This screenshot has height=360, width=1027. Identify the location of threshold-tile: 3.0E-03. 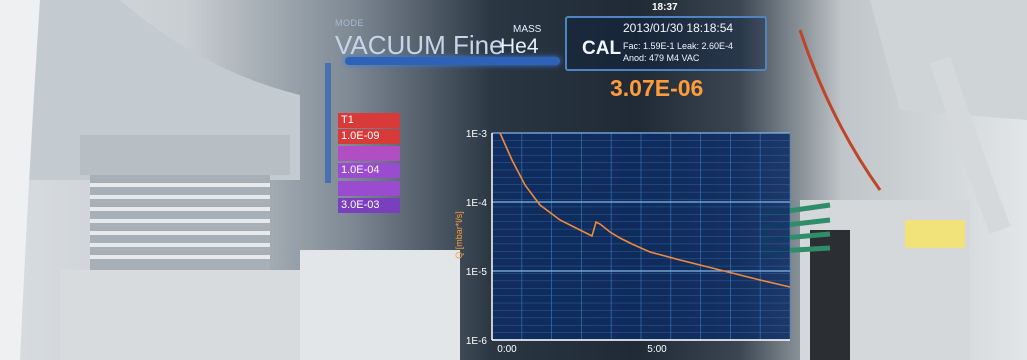
(369, 205).